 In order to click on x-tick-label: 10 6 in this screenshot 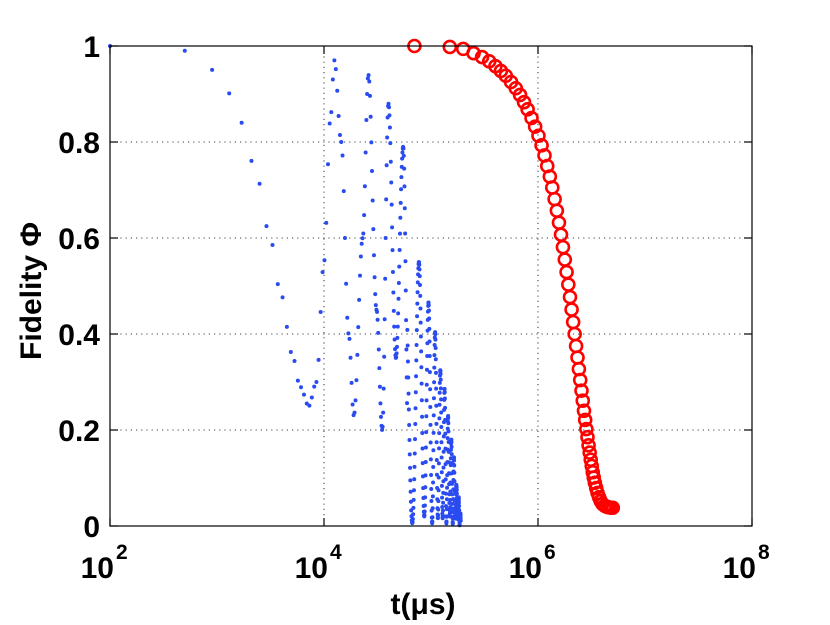, I will do `click(532, 563)`.